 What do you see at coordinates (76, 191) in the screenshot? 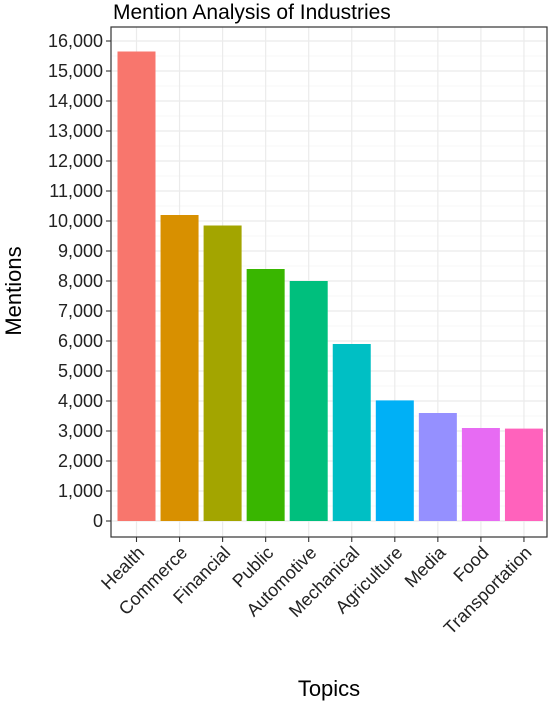
I see `y-tick-label: 11,000` at bounding box center [76, 191].